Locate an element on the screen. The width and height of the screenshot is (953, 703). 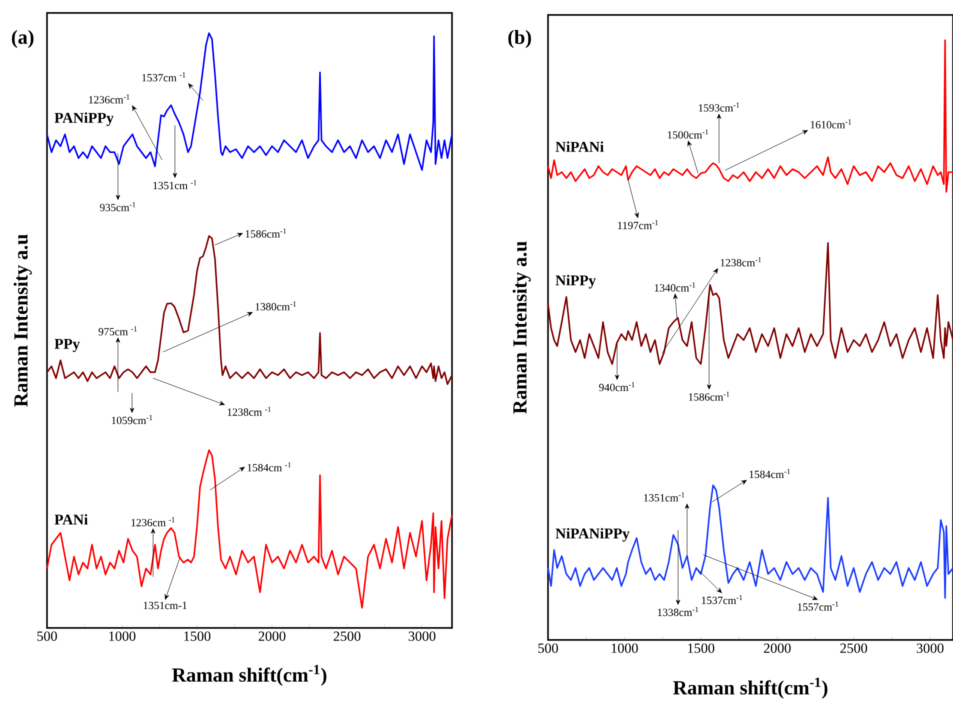
series-label: NiPPy is located at coordinates (576, 281).